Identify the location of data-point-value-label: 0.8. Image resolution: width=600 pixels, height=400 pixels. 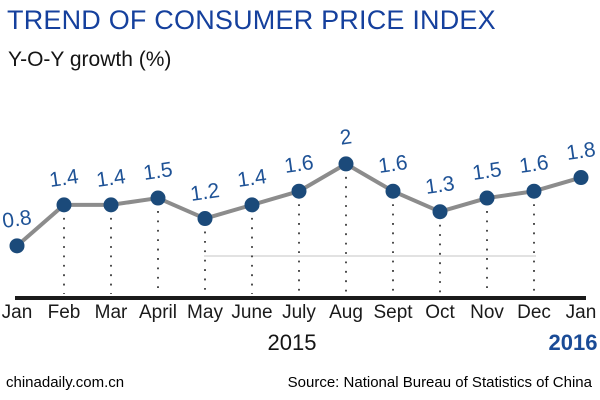
(16, 219).